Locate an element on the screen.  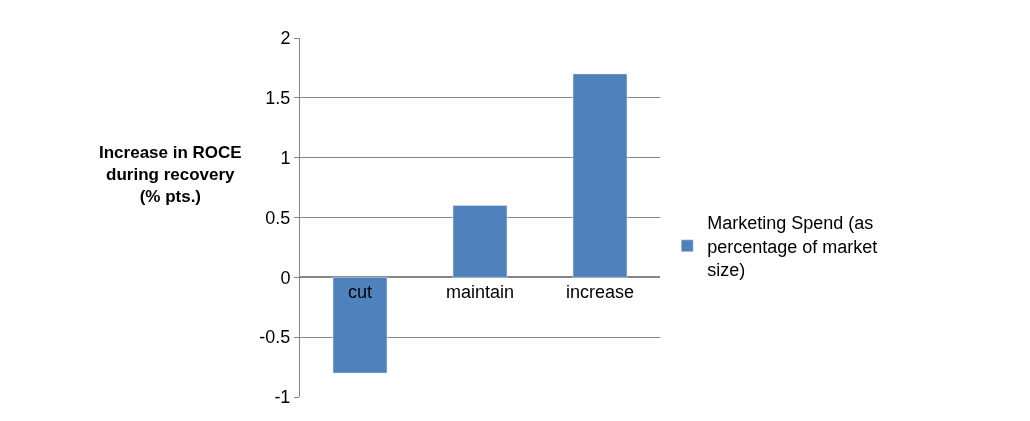
y-tick-label: 0.5 is located at coordinates (278, 217).